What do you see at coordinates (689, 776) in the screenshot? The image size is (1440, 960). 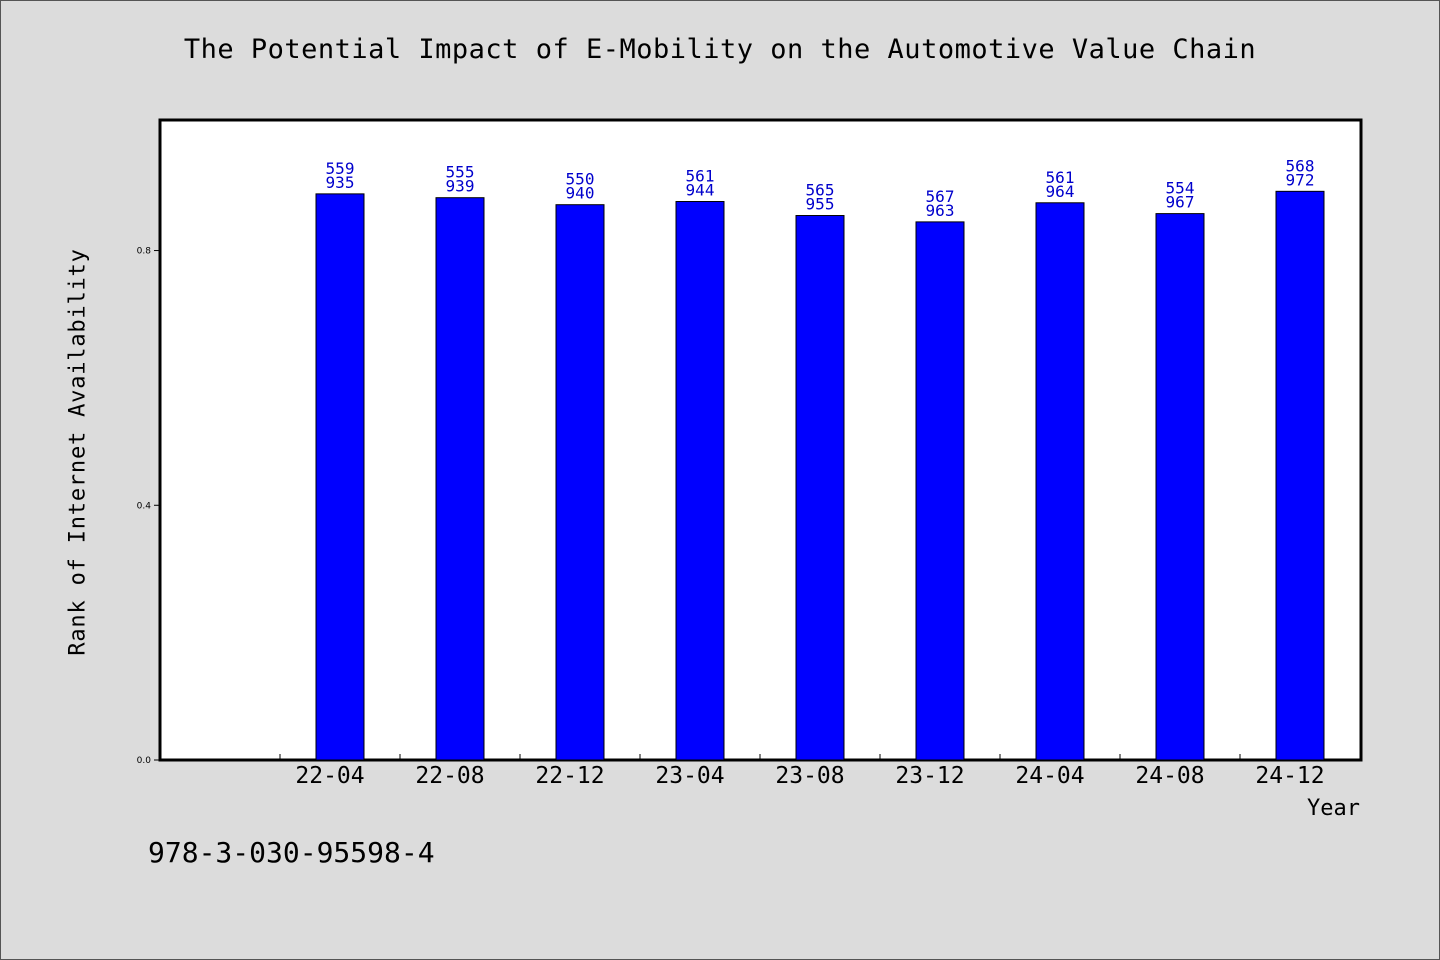 I see `x-tick-label: 23-04` at bounding box center [689, 776].